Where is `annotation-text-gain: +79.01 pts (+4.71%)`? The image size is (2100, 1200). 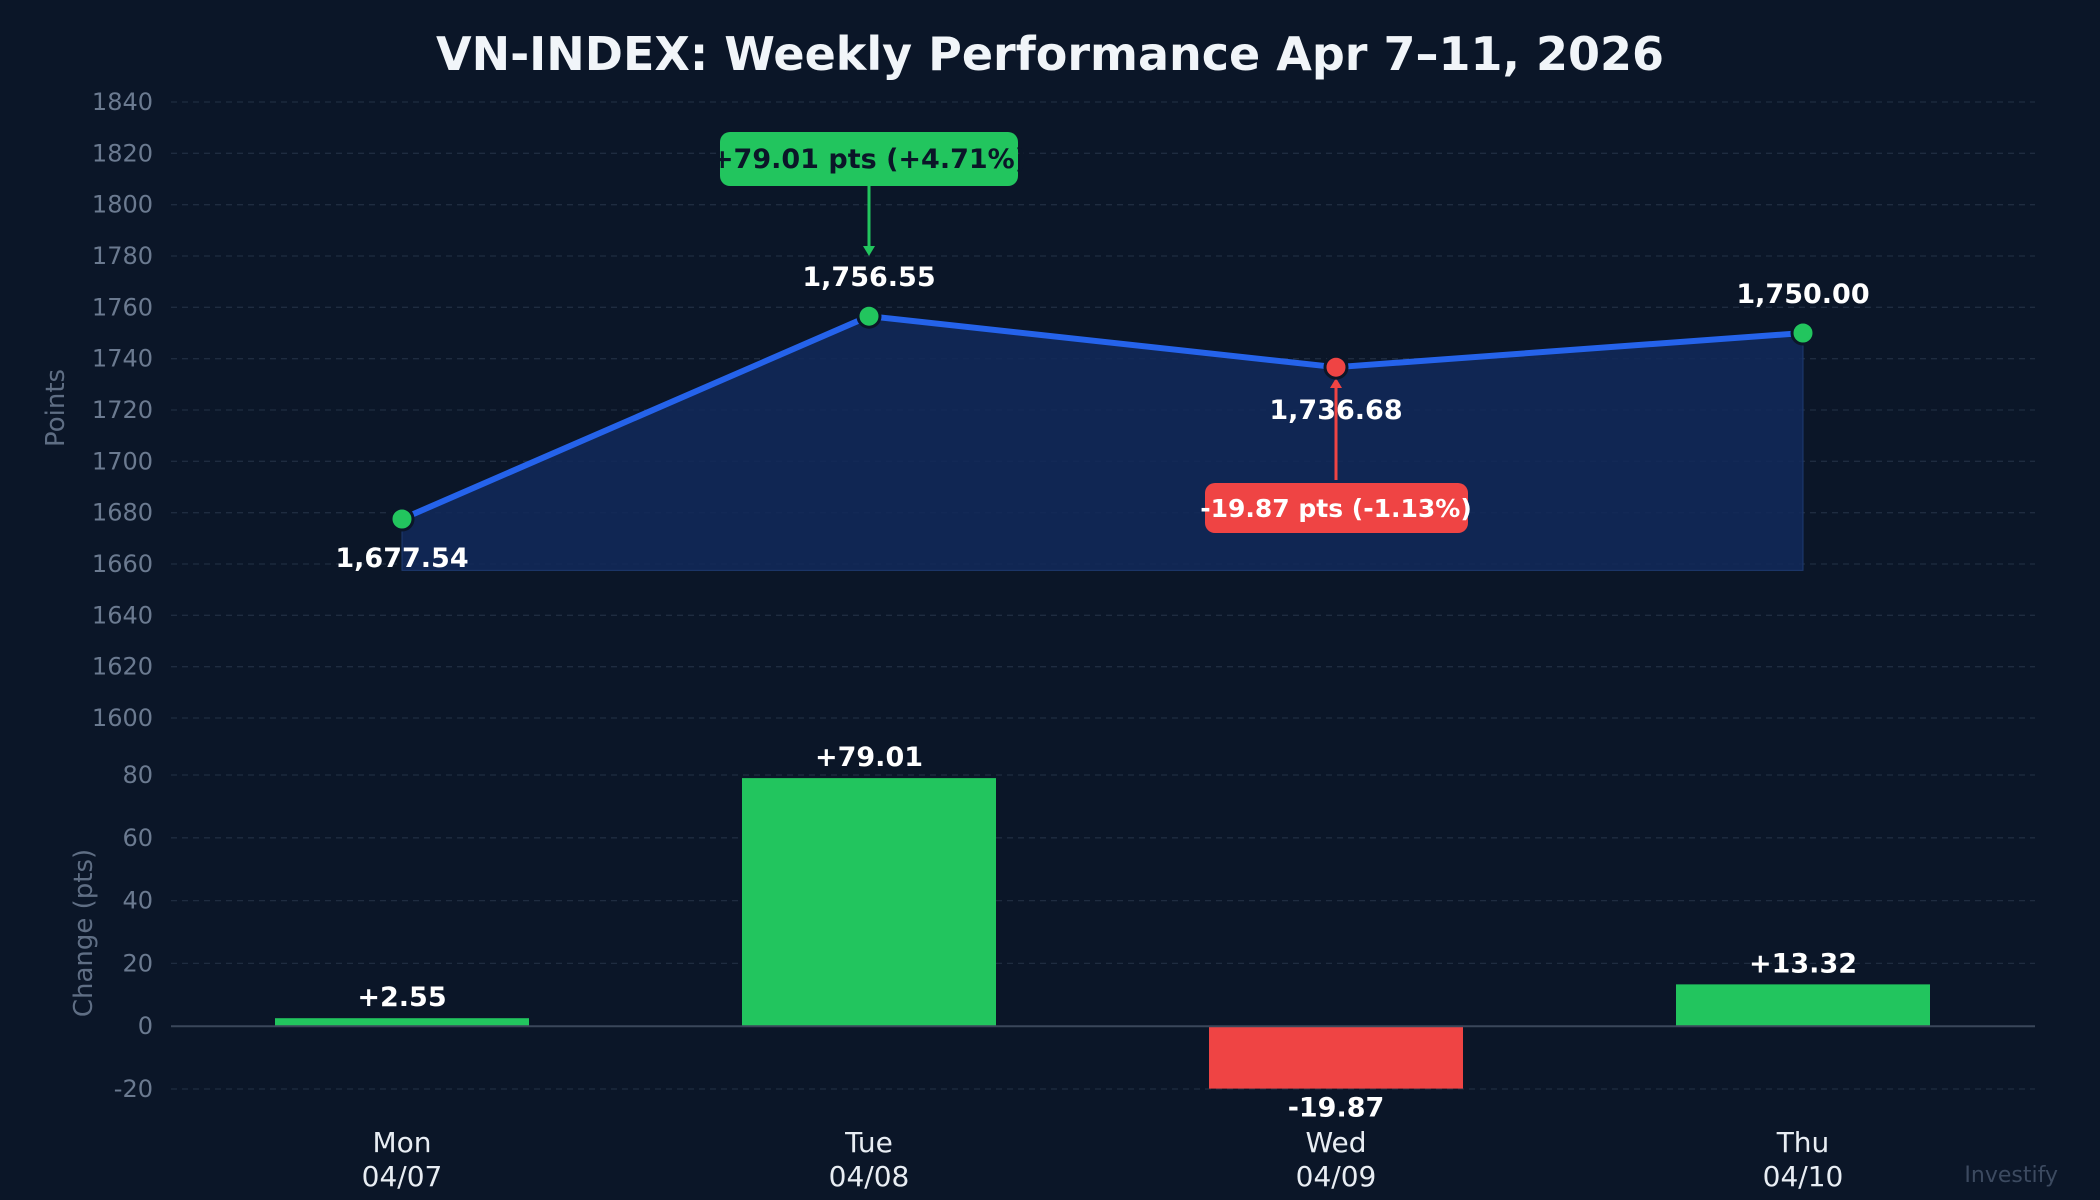
annotation-text-gain: +79.01 pts (+4.71%) is located at coordinates (869, 159).